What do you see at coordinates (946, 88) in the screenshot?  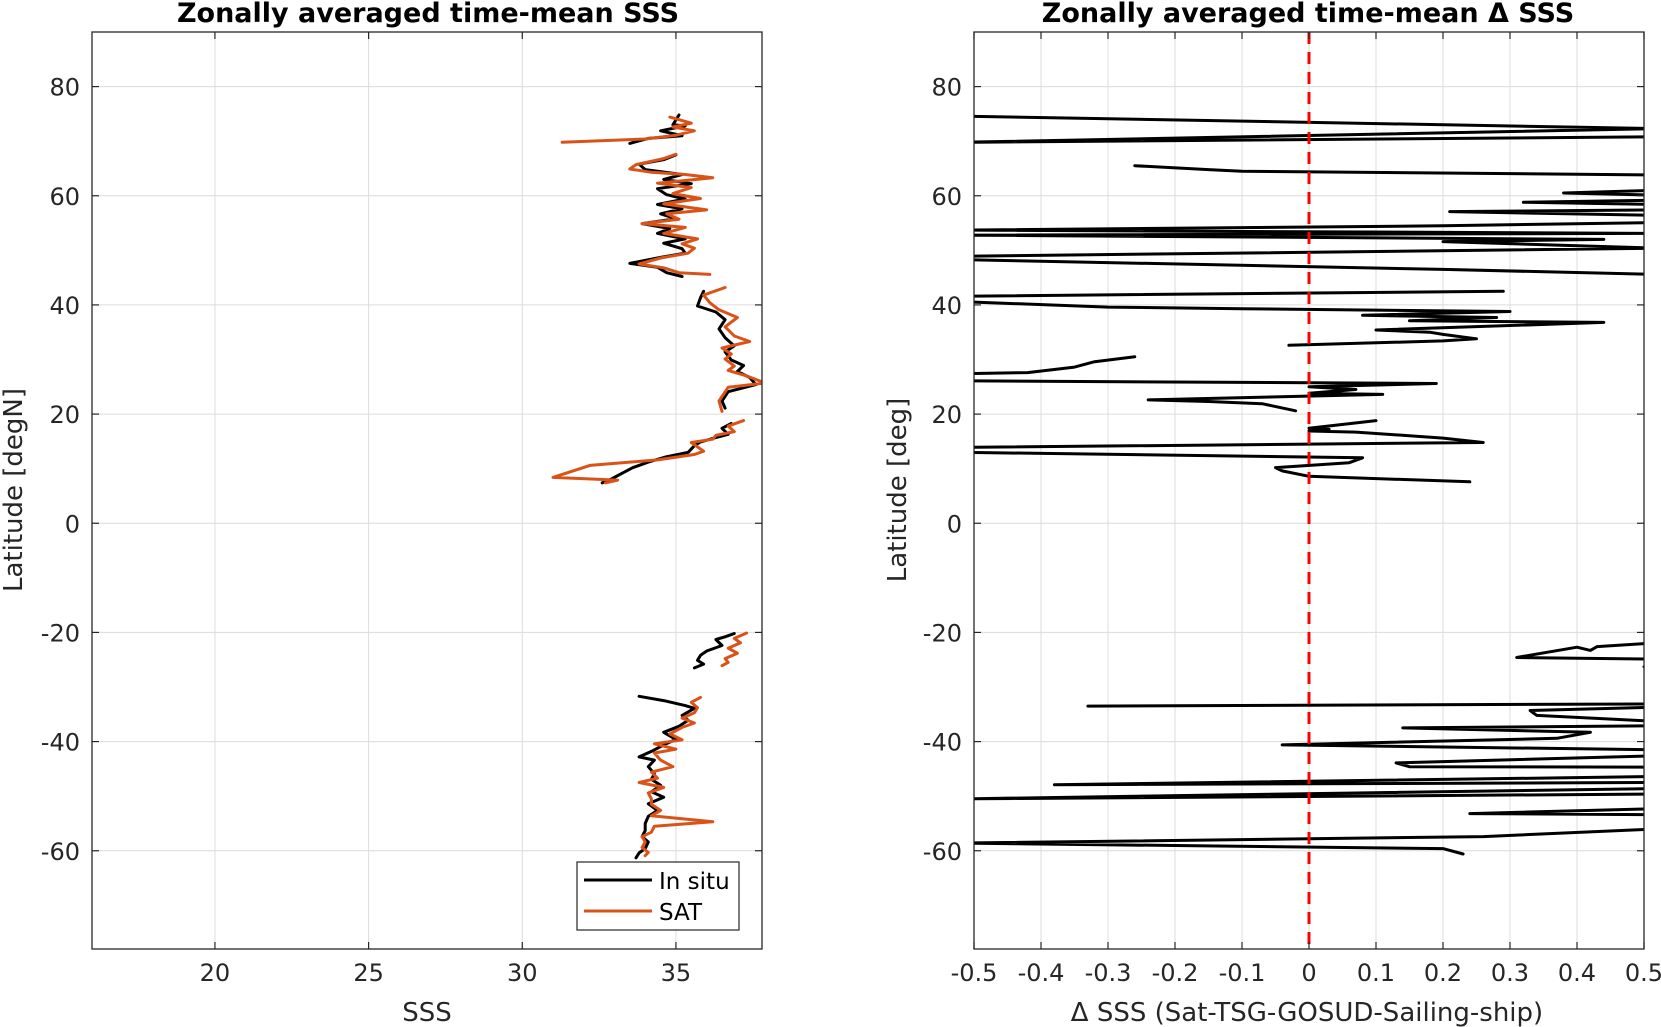 I see `right-y-tick-label: 80` at bounding box center [946, 88].